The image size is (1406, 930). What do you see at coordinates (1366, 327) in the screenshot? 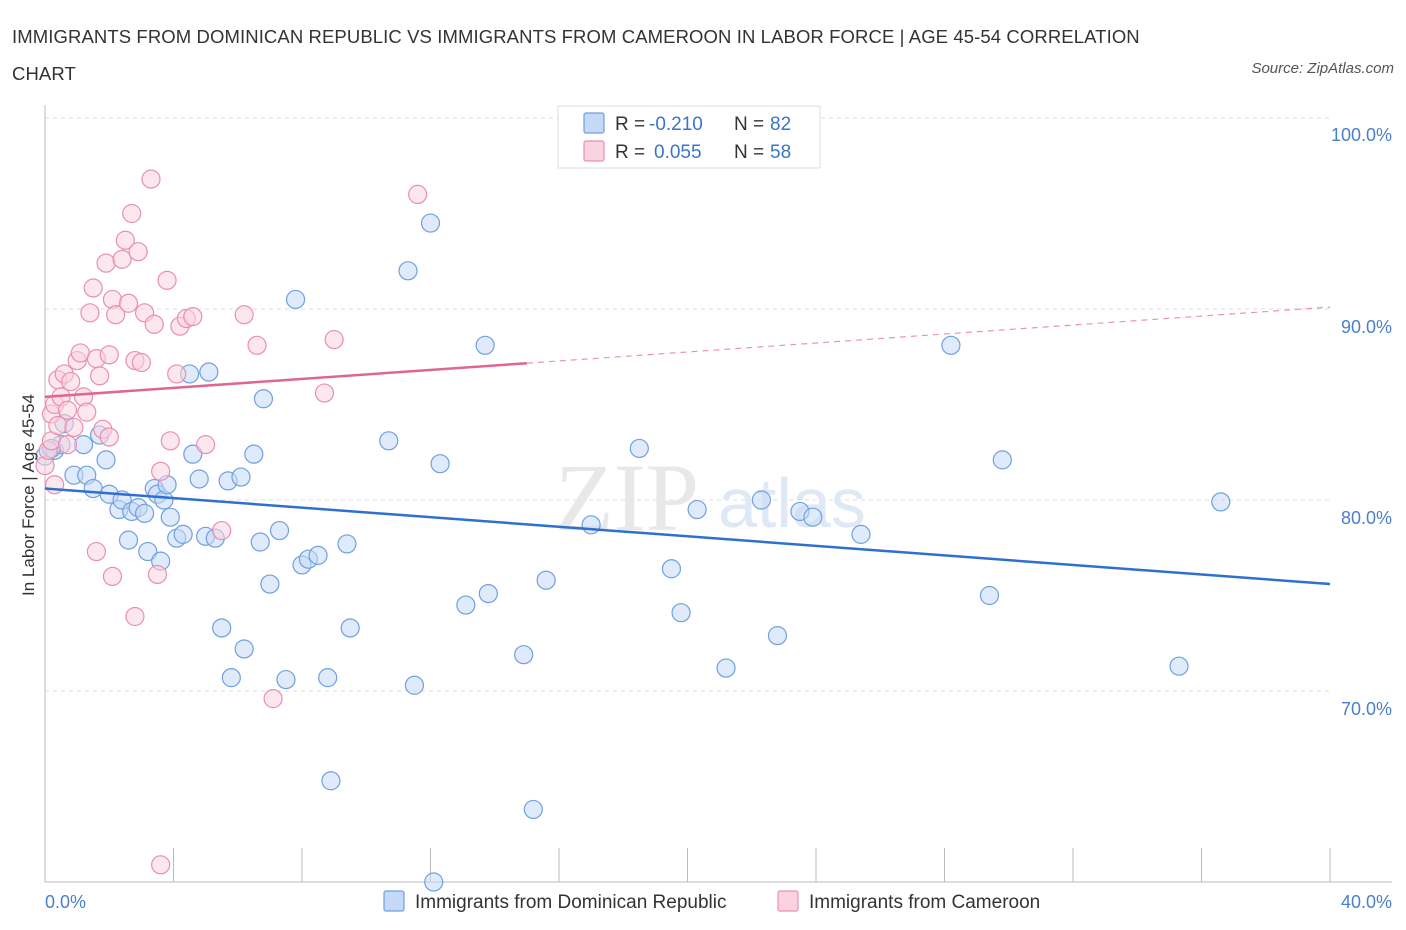
I see `y-tick-label-90: 90.0%` at bounding box center [1366, 327].